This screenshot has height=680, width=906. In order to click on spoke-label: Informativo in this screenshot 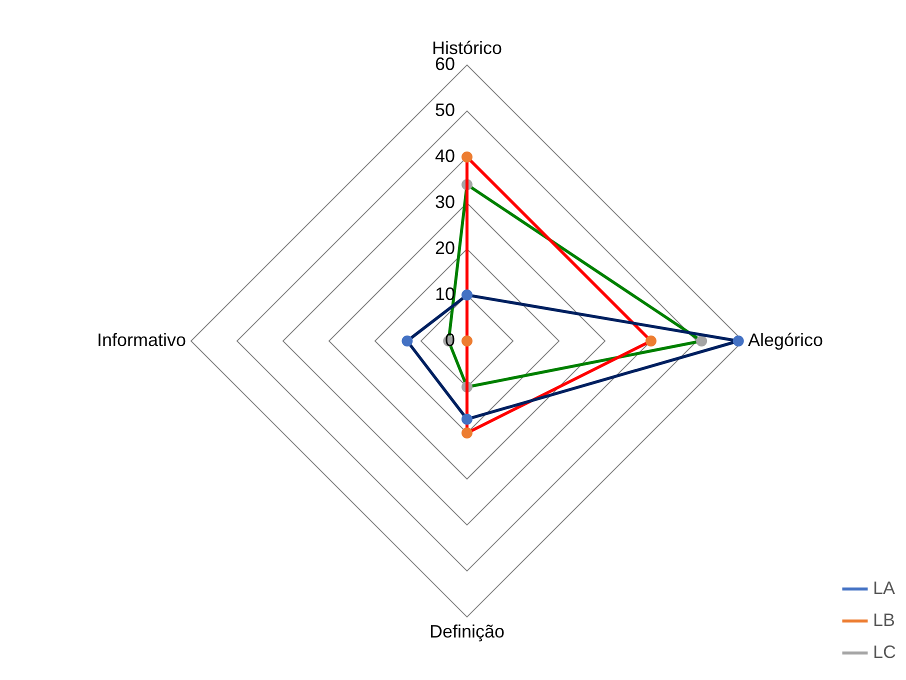, I will do `click(141, 340)`.